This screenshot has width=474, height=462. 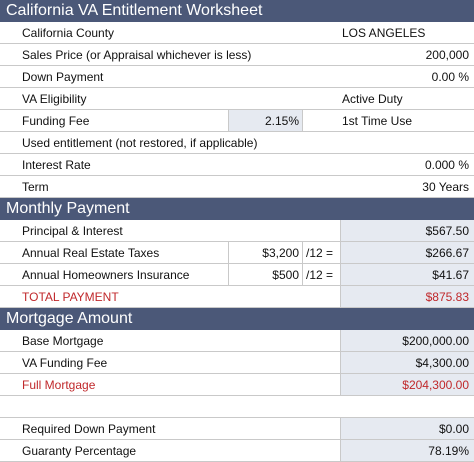 I want to click on row-label: Full Mortgage, so click(x=59, y=385).